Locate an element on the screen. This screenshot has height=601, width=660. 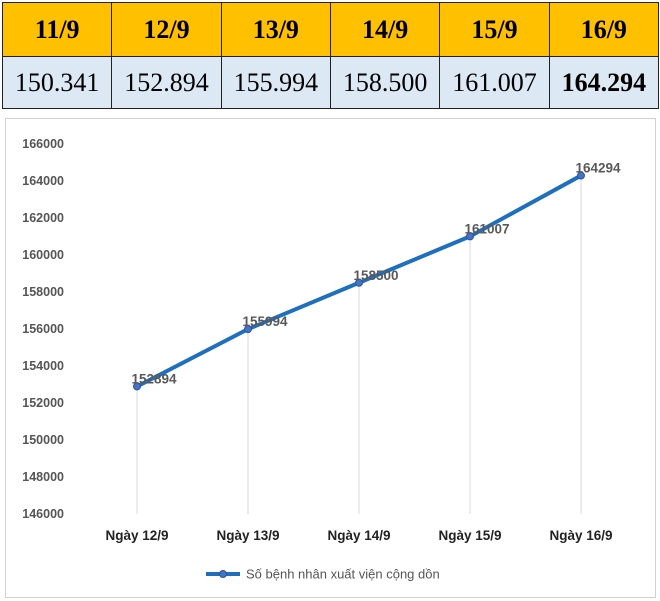
date-header: 14/9 is located at coordinates (385, 29).